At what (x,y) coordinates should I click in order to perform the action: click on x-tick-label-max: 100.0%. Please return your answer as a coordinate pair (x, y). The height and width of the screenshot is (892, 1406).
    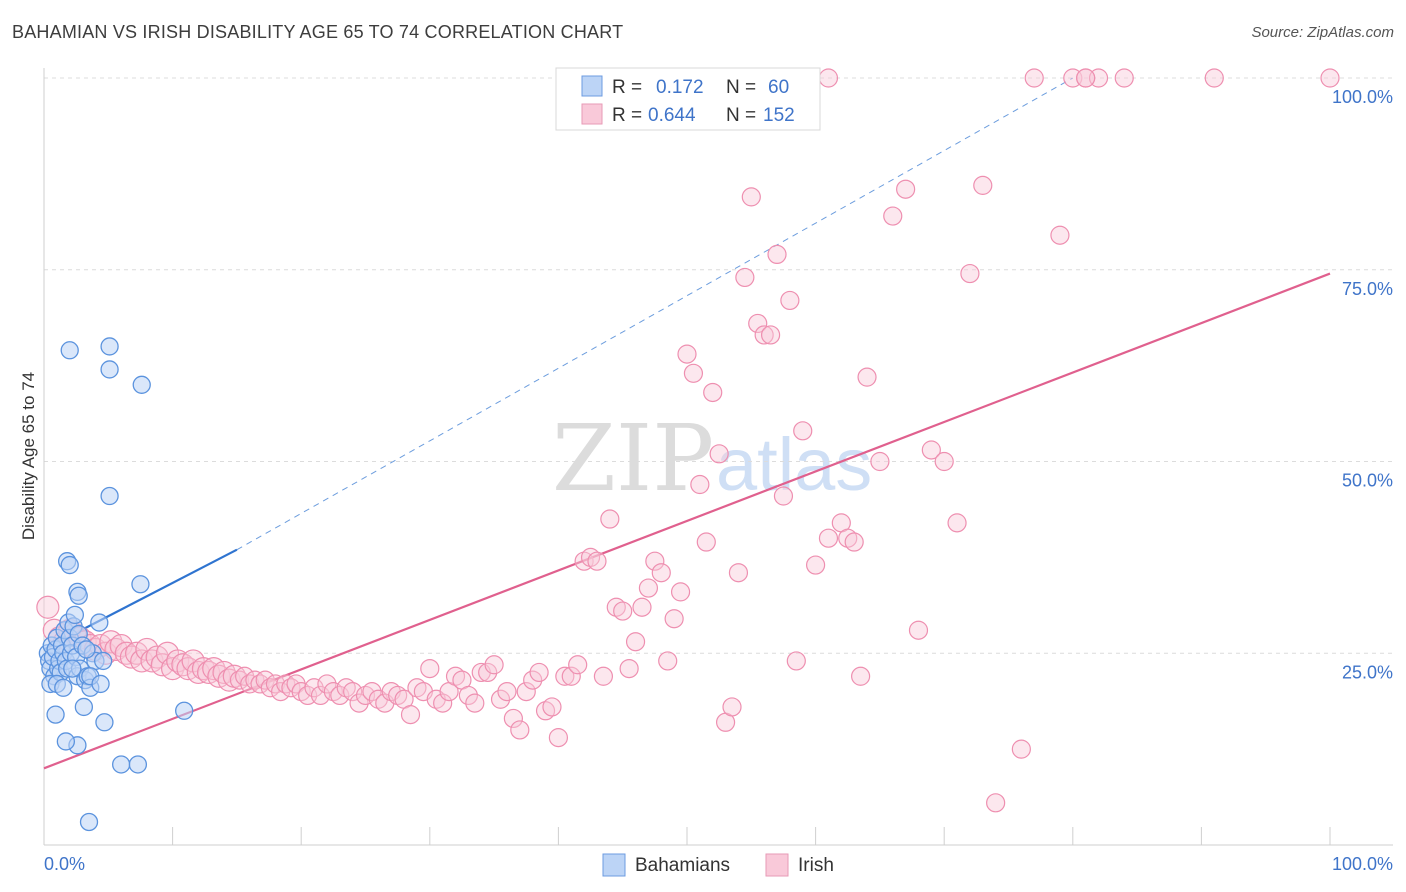
    Looking at the image, I should click on (1362, 864).